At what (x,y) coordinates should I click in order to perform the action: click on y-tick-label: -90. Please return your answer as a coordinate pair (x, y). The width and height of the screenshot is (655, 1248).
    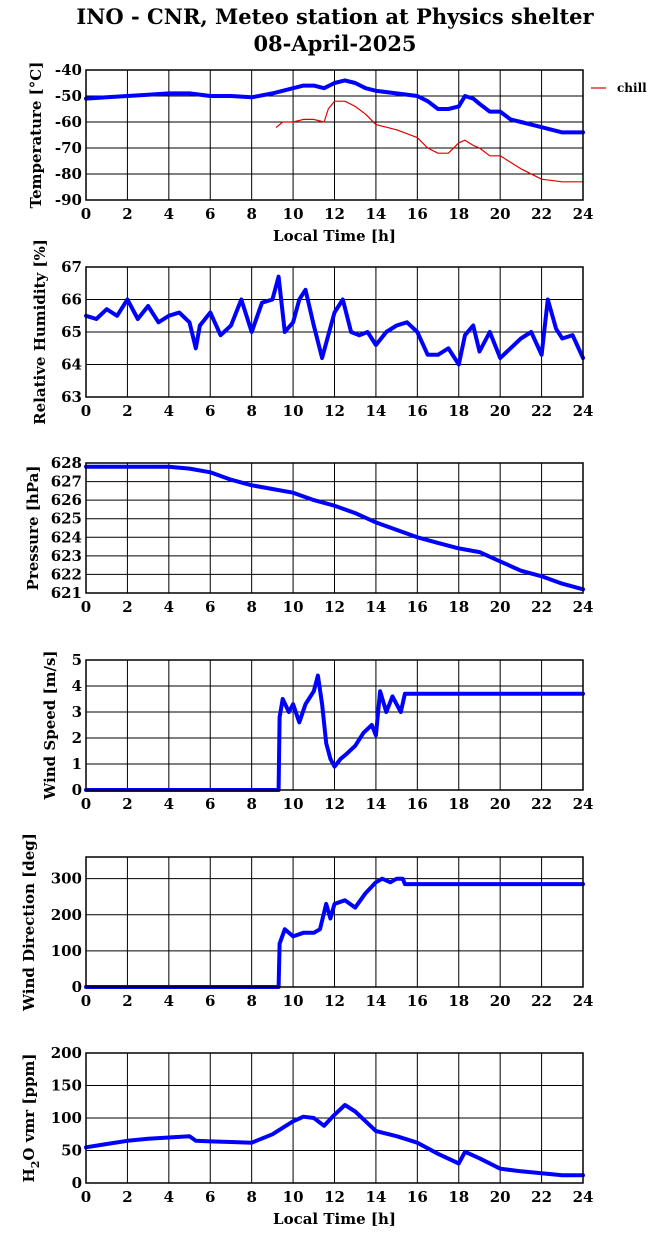
    Looking at the image, I should click on (68, 200).